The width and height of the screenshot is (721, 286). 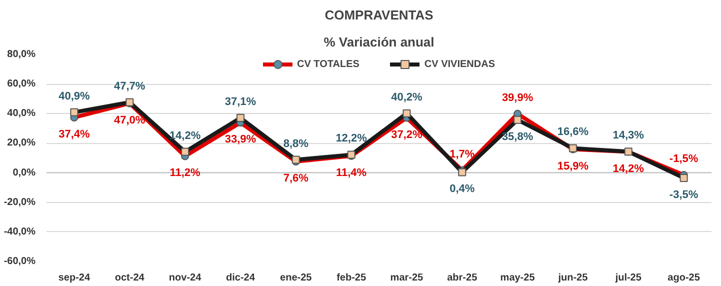 What do you see at coordinates (462, 189) in the screenshot?
I see `data-label: 0,4%` at bounding box center [462, 189].